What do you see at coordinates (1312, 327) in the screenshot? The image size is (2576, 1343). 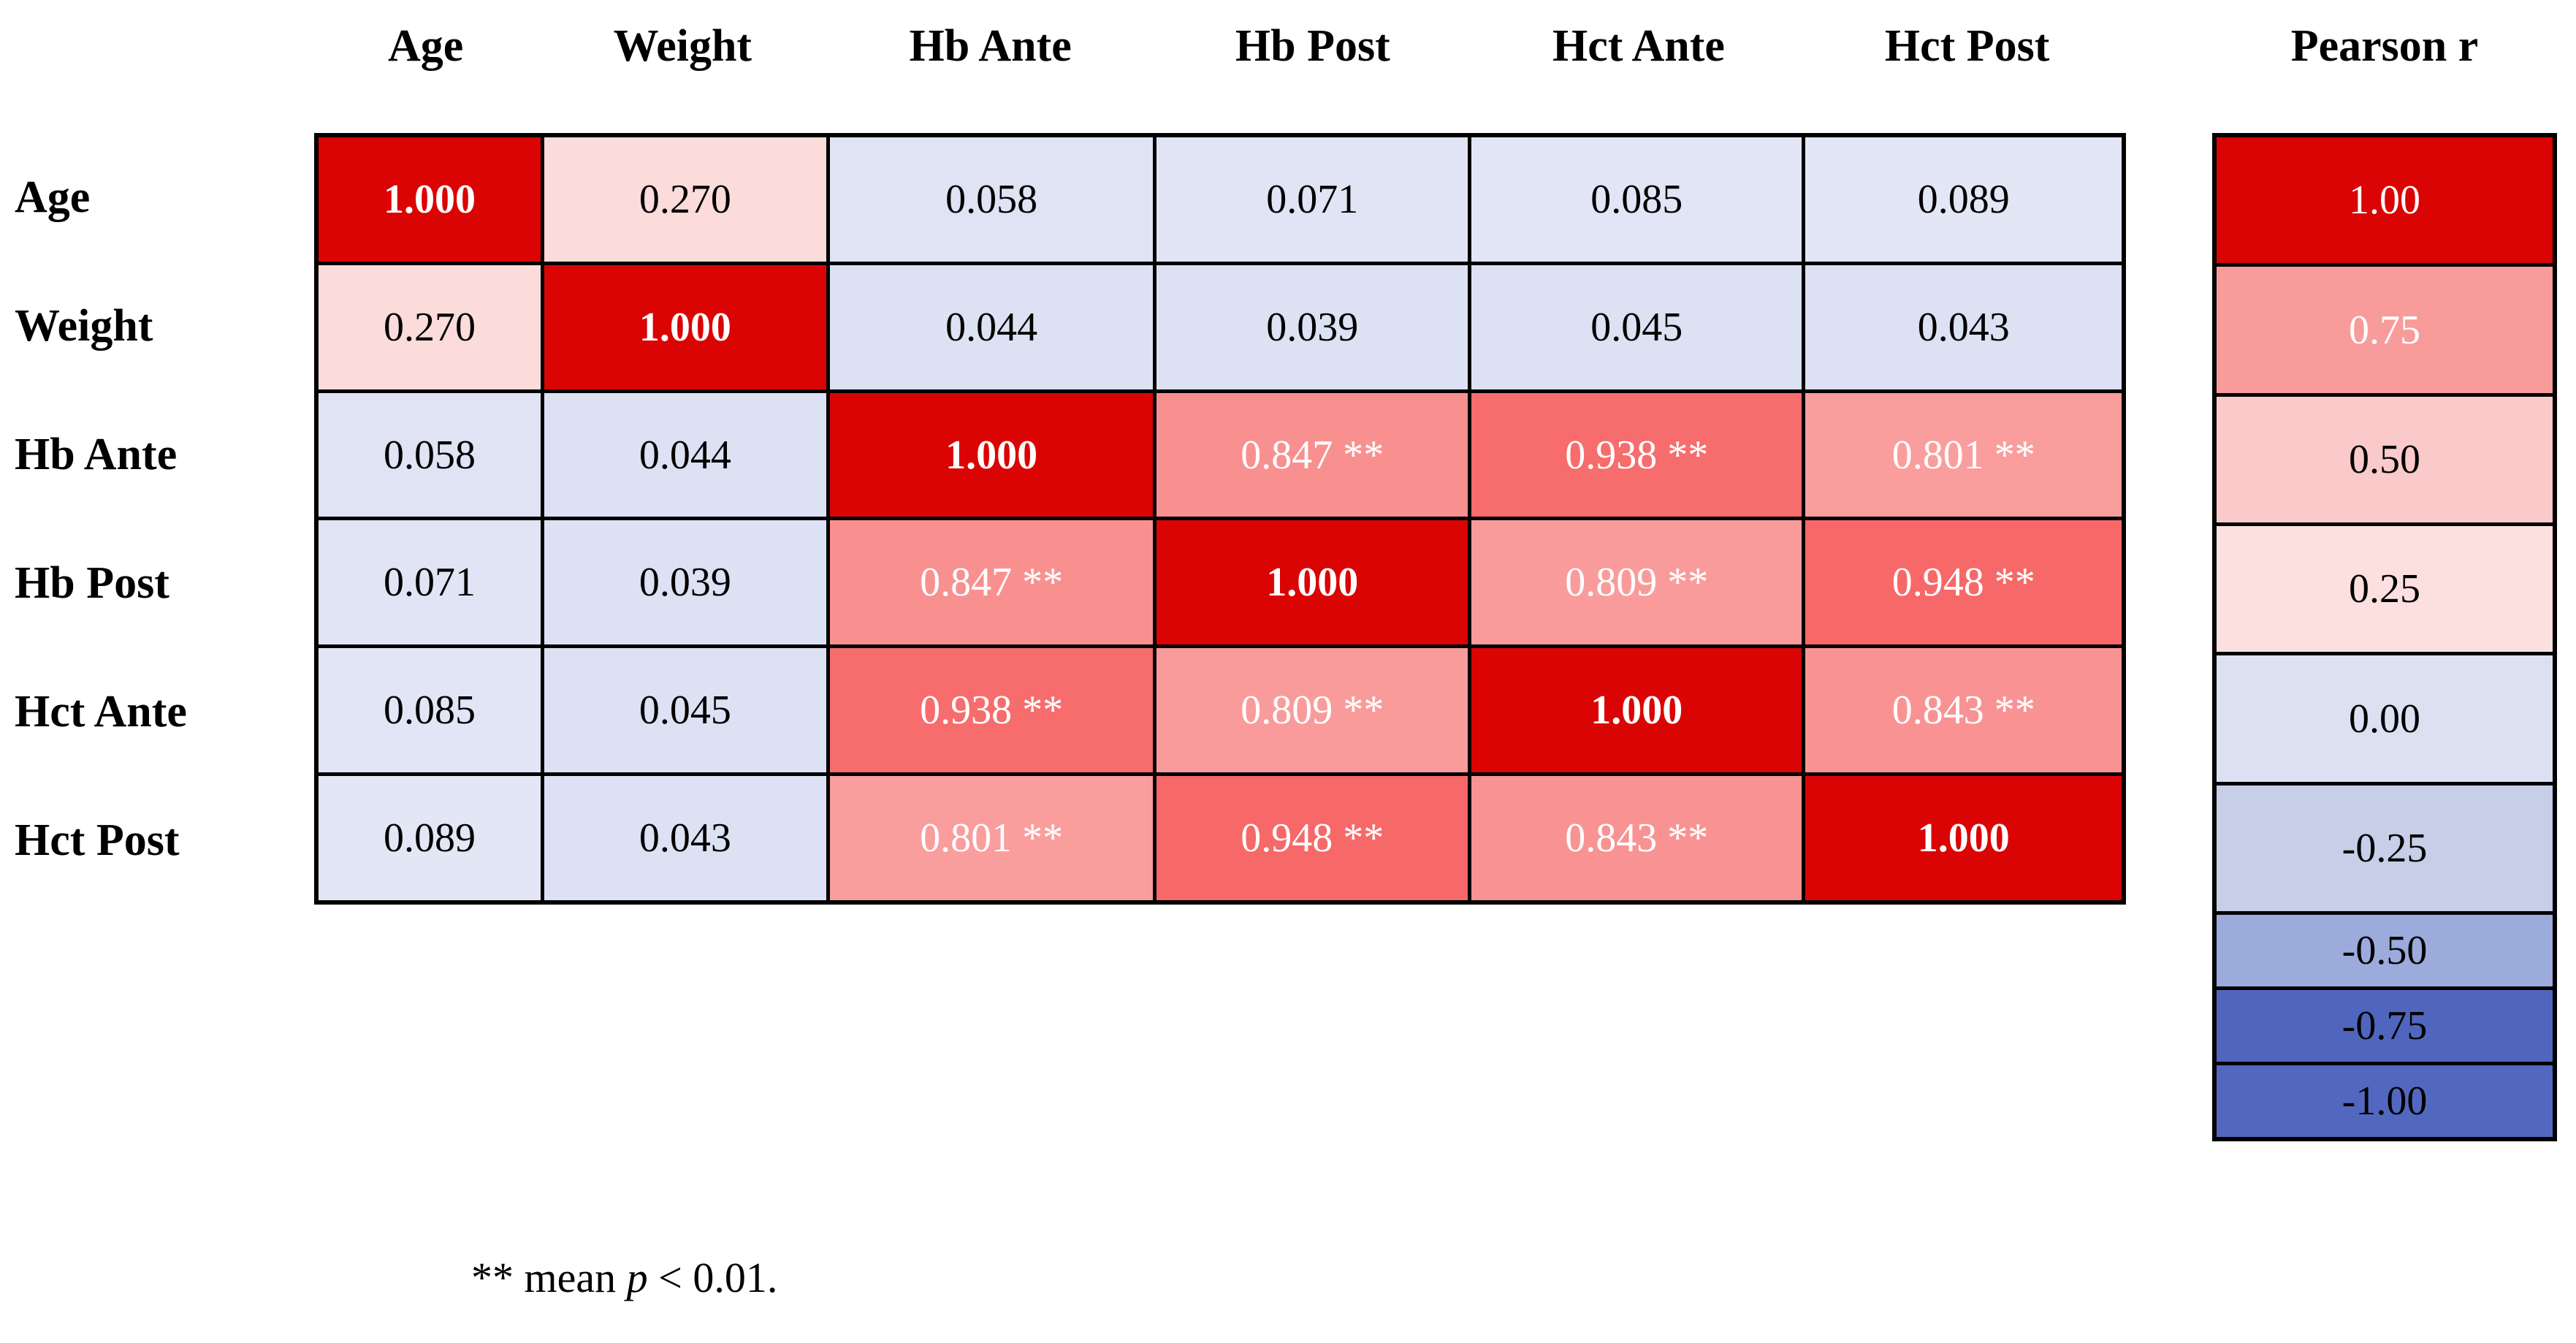 I see `matrix-cell-weight-hb-post: 0.039` at bounding box center [1312, 327].